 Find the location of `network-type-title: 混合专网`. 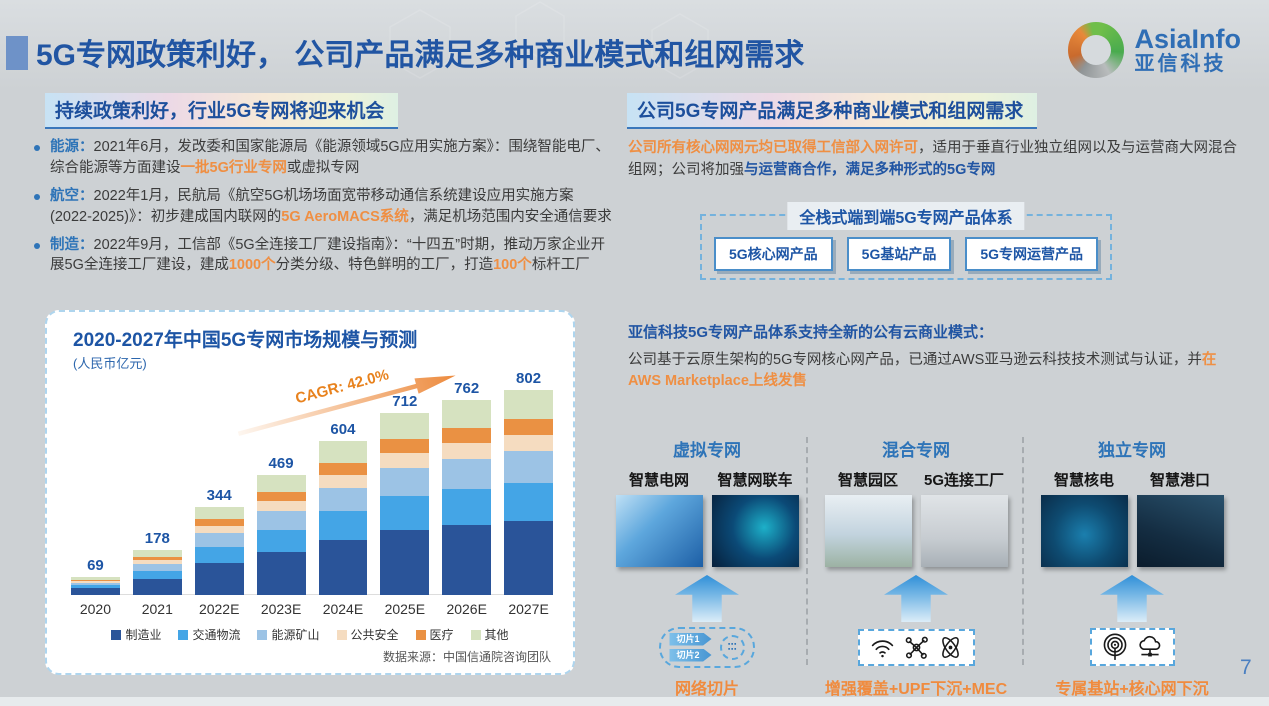

network-type-title: 混合专网 is located at coordinates (916, 450).